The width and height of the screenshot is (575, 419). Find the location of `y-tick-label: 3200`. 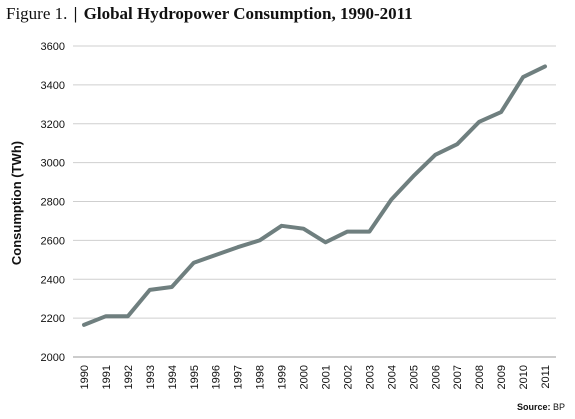

y-tick-label: 3200 is located at coordinates (53, 125).